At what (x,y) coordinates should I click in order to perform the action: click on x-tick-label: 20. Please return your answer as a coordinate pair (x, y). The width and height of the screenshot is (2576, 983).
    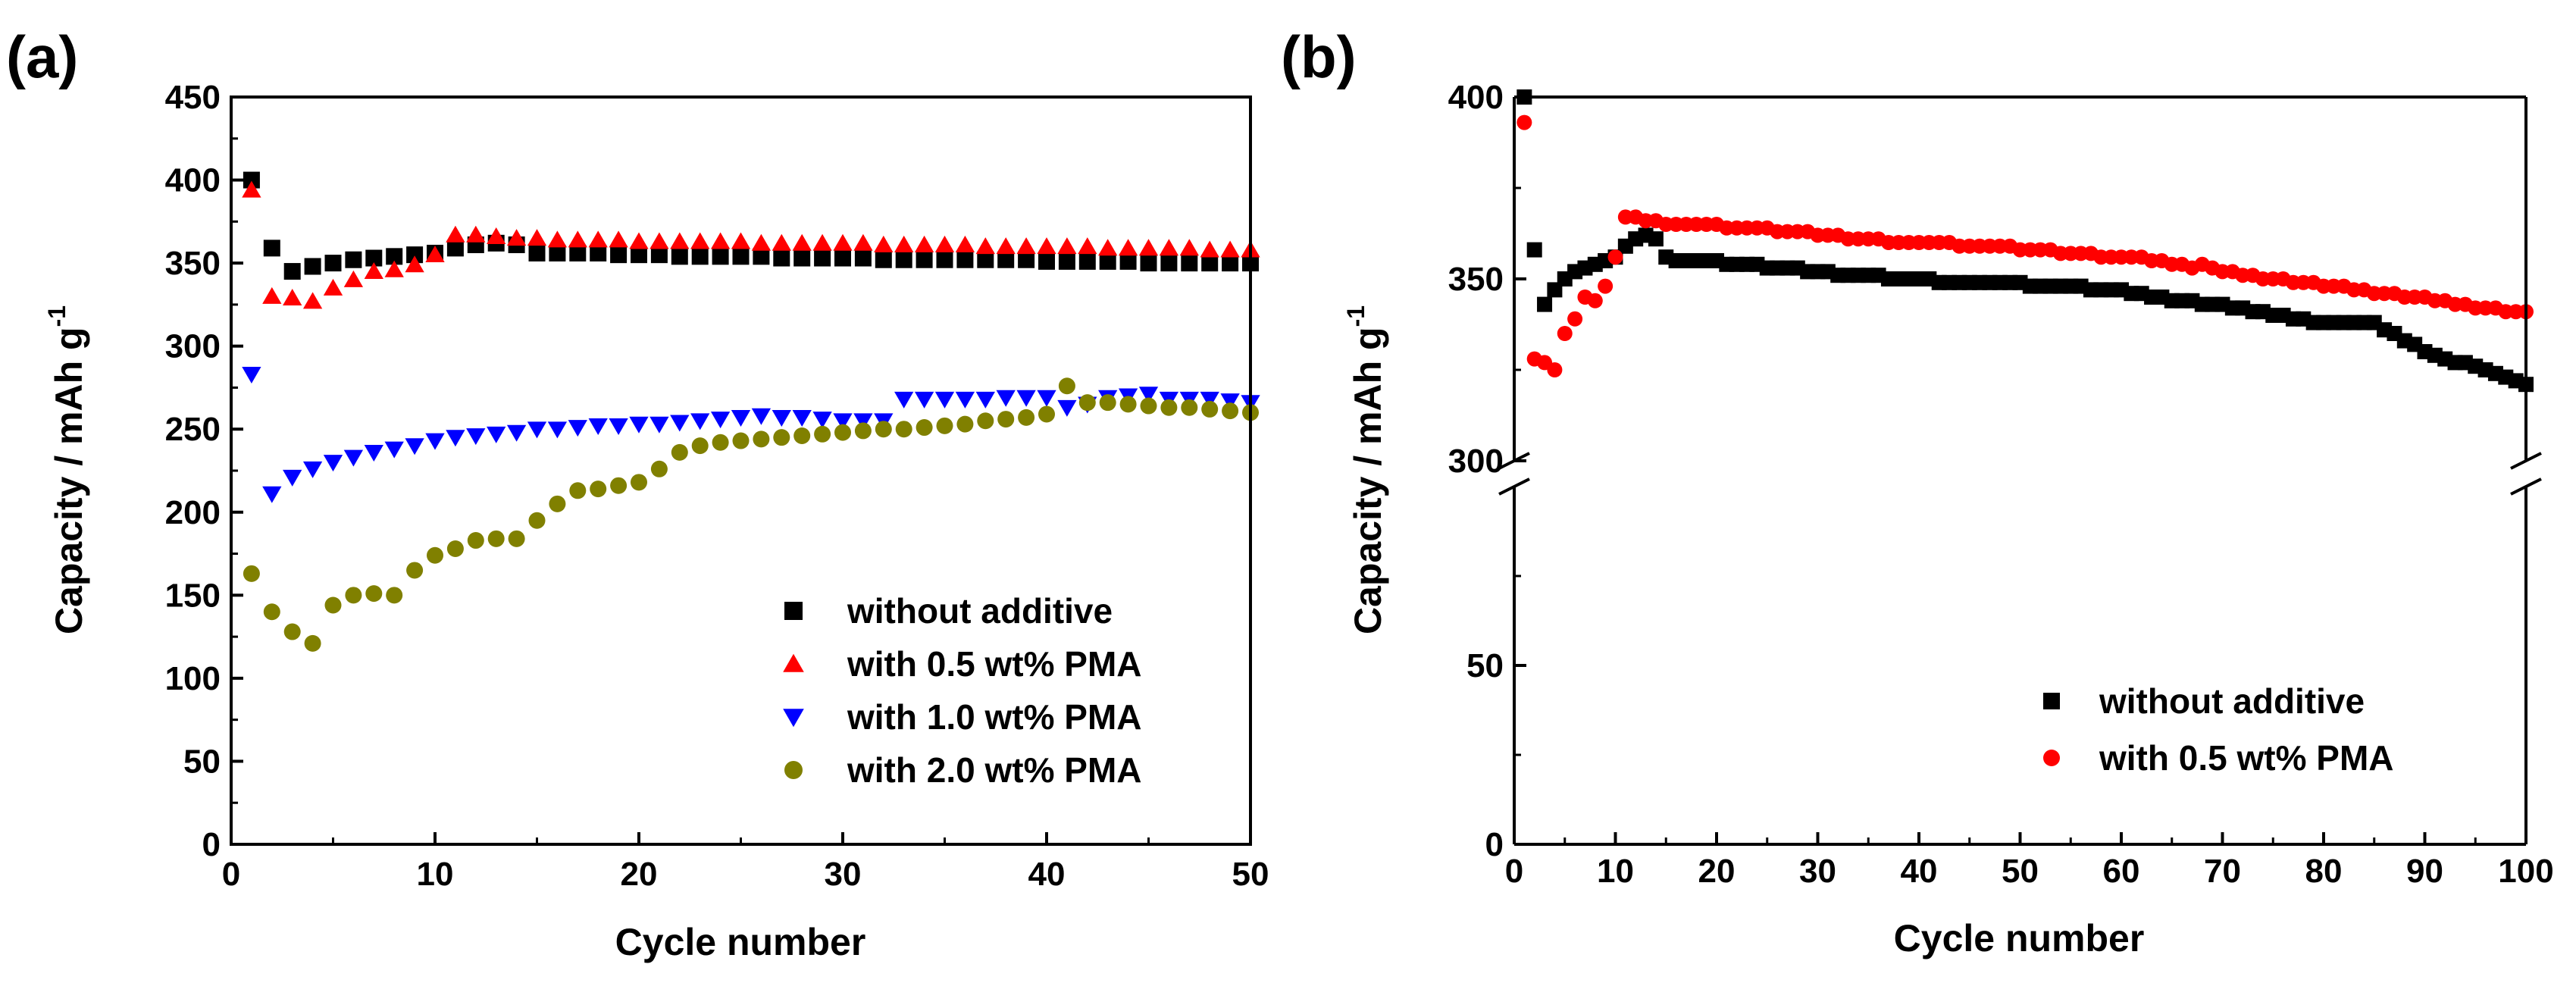
    Looking at the image, I should click on (639, 874).